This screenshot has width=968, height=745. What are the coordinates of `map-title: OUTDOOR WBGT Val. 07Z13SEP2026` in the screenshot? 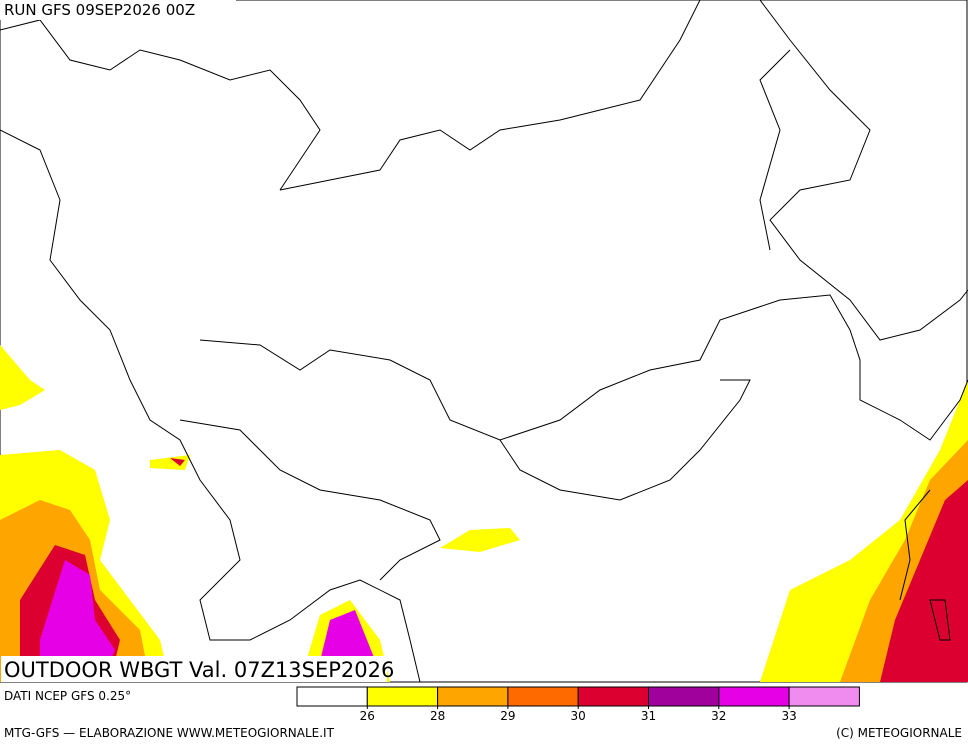 It's located at (199, 670).